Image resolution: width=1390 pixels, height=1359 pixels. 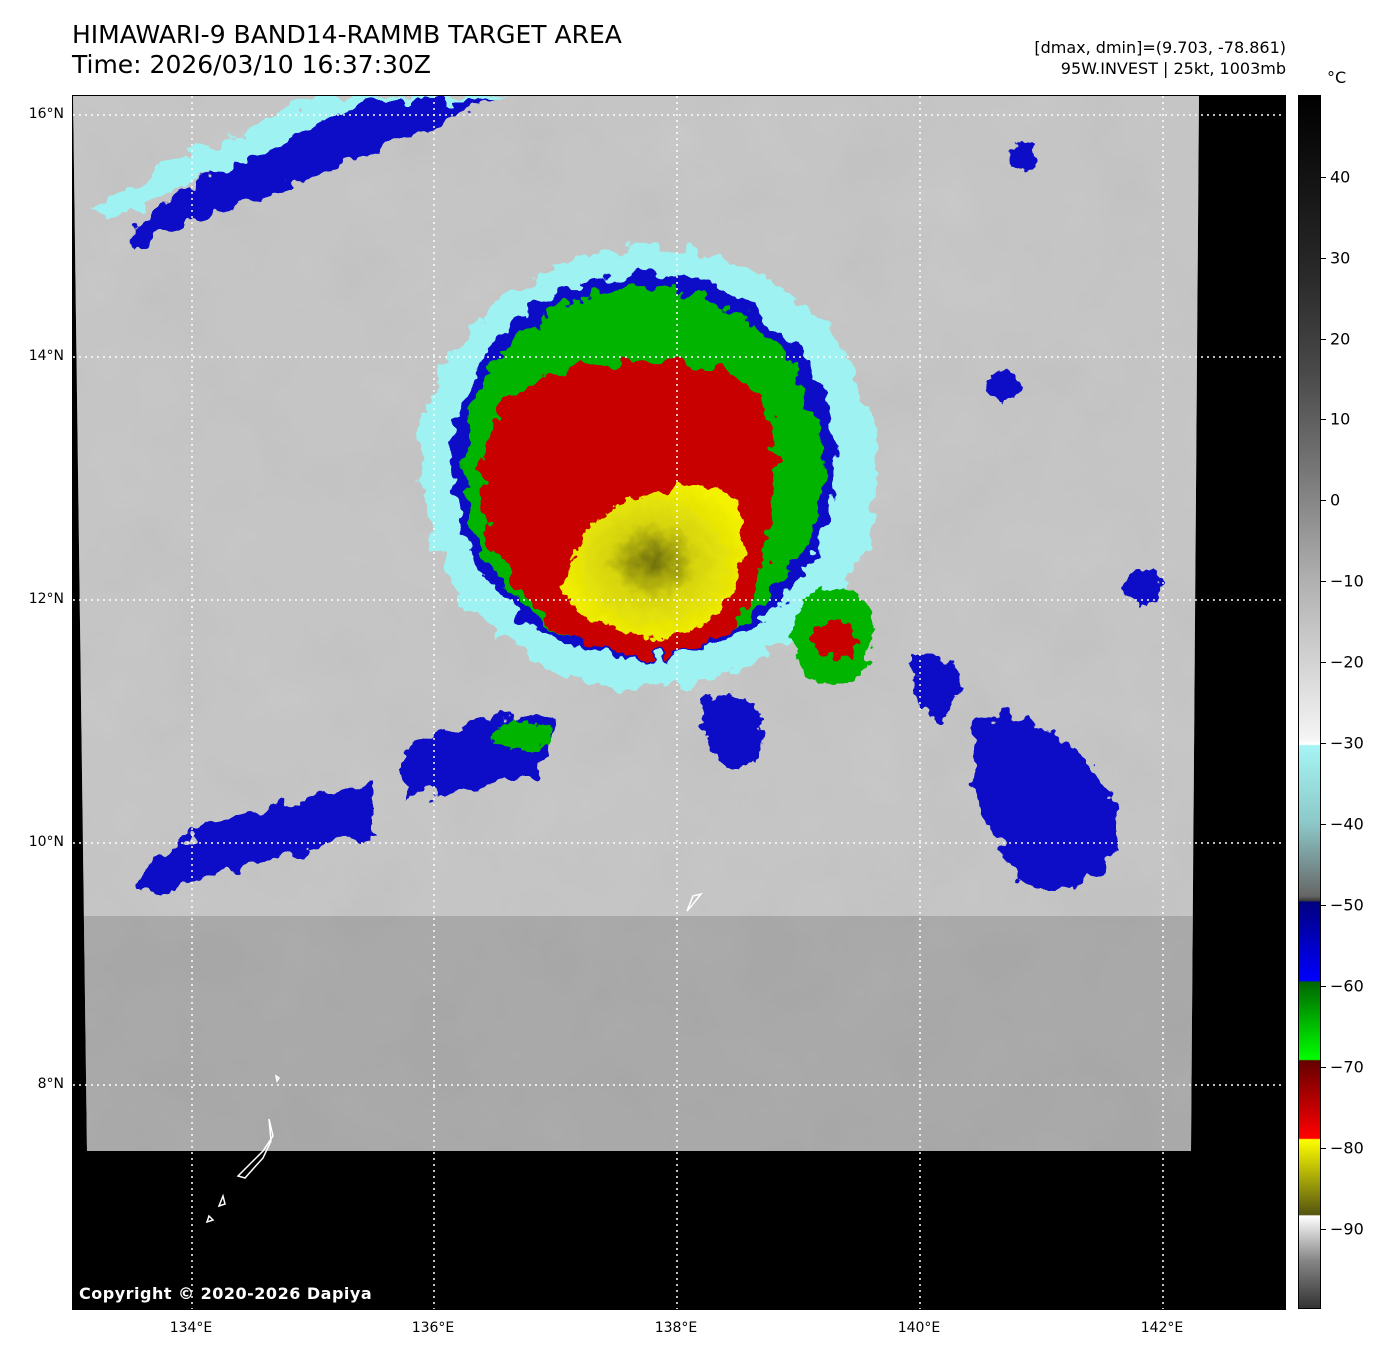 What do you see at coordinates (46, 114) in the screenshot?
I see `lat-label-16n: 16°N` at bounding box center [46, 114].